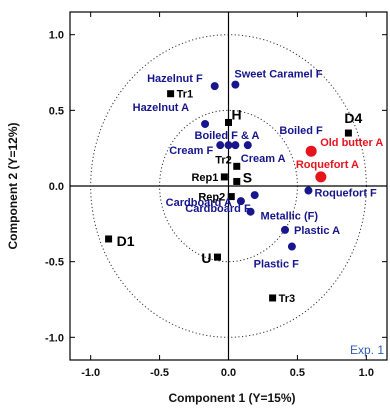 The width and height of the screenshot is (390, 412). I want to click on point-sweet-caramel-f, so click(235, 84).